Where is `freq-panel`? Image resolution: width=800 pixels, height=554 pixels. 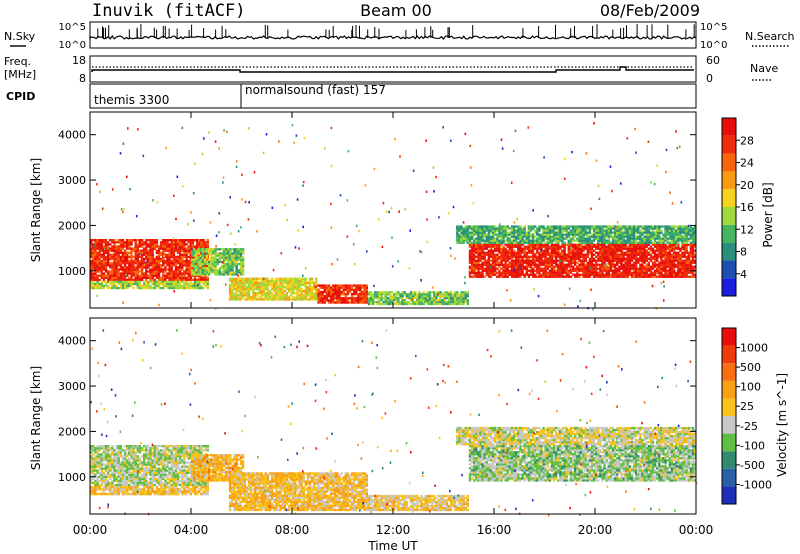
freq-panel is located at coordinates (393, 69).